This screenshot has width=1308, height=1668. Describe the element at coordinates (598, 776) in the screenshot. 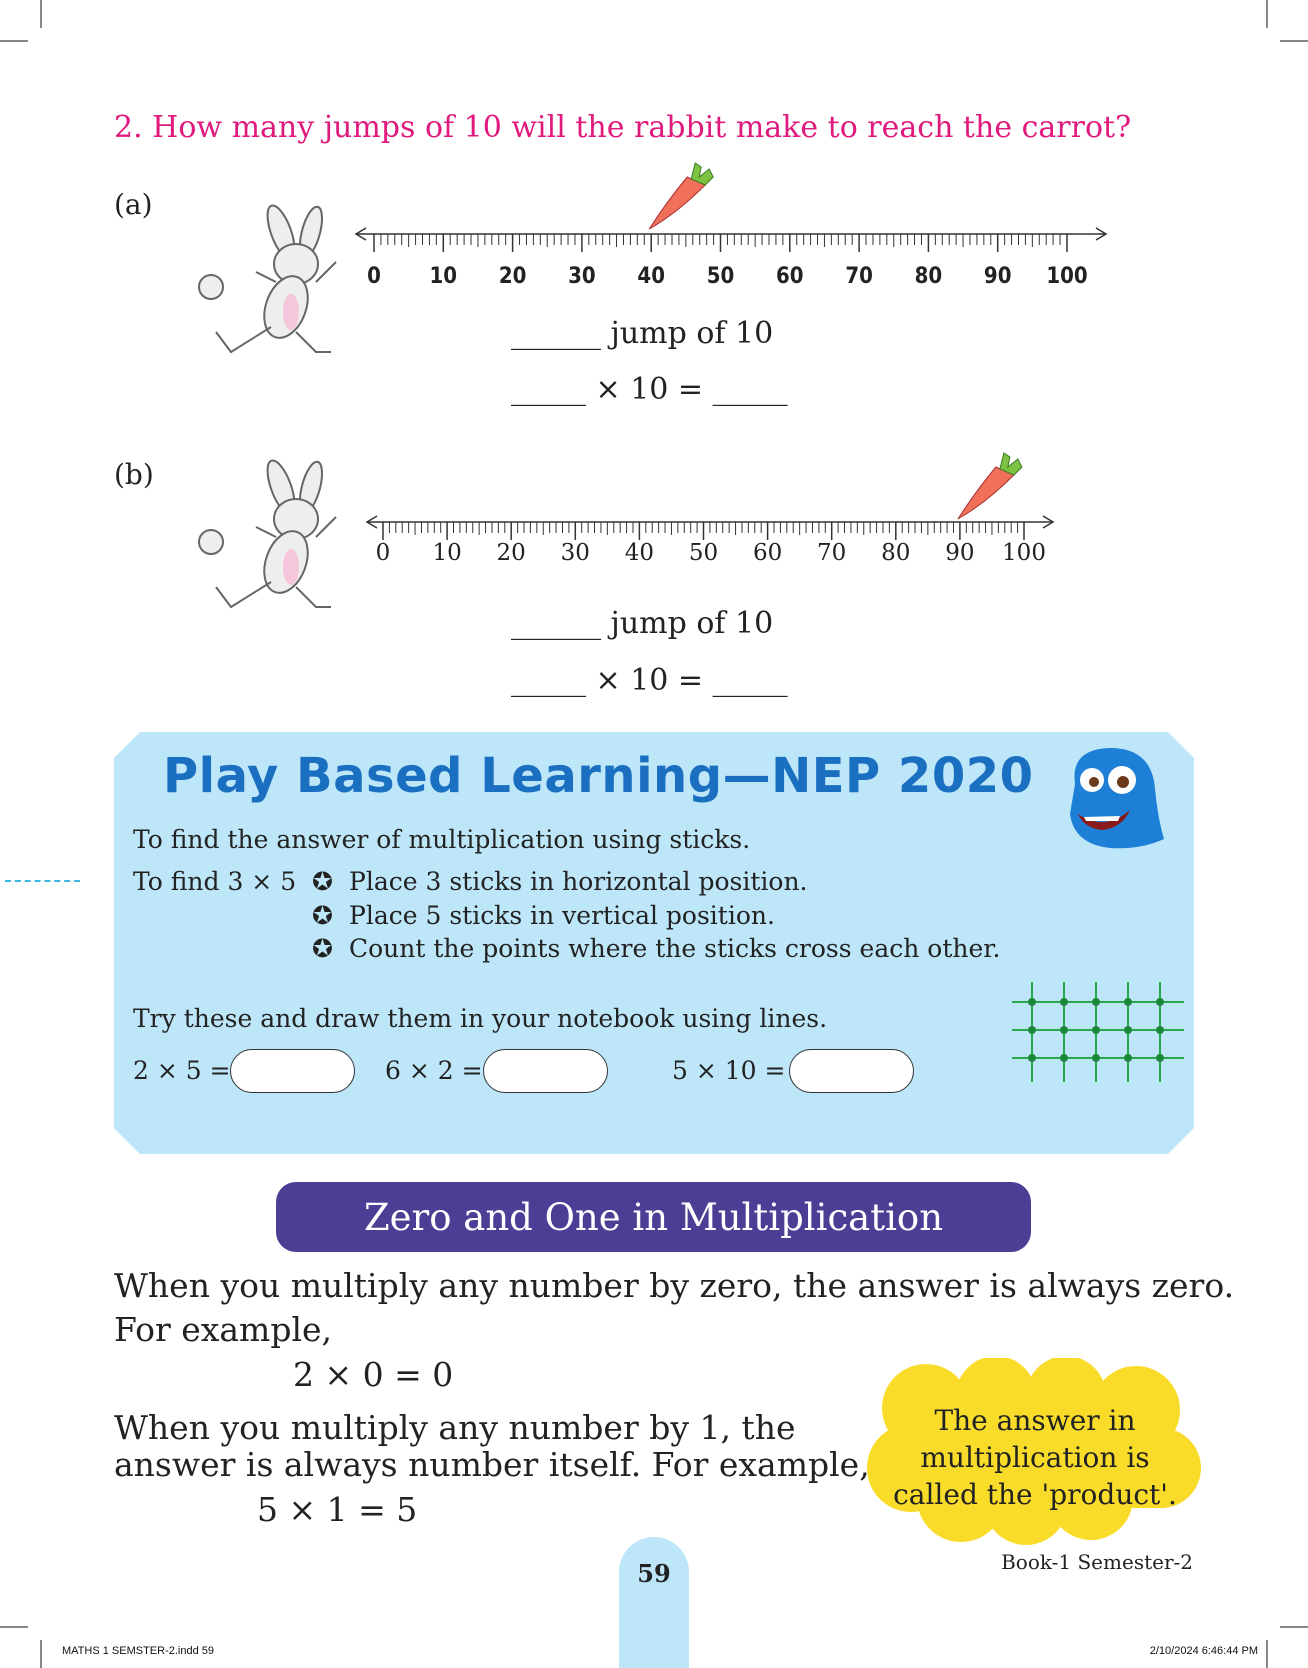

I see `play-title: Play Based Learning—NEP 2020` at that location.